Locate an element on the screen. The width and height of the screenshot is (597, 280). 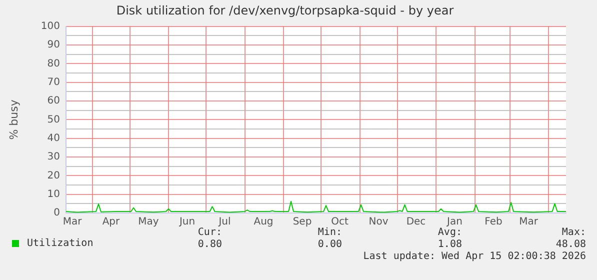
y-tick-label: 50 is located at coordinates (53, 120).